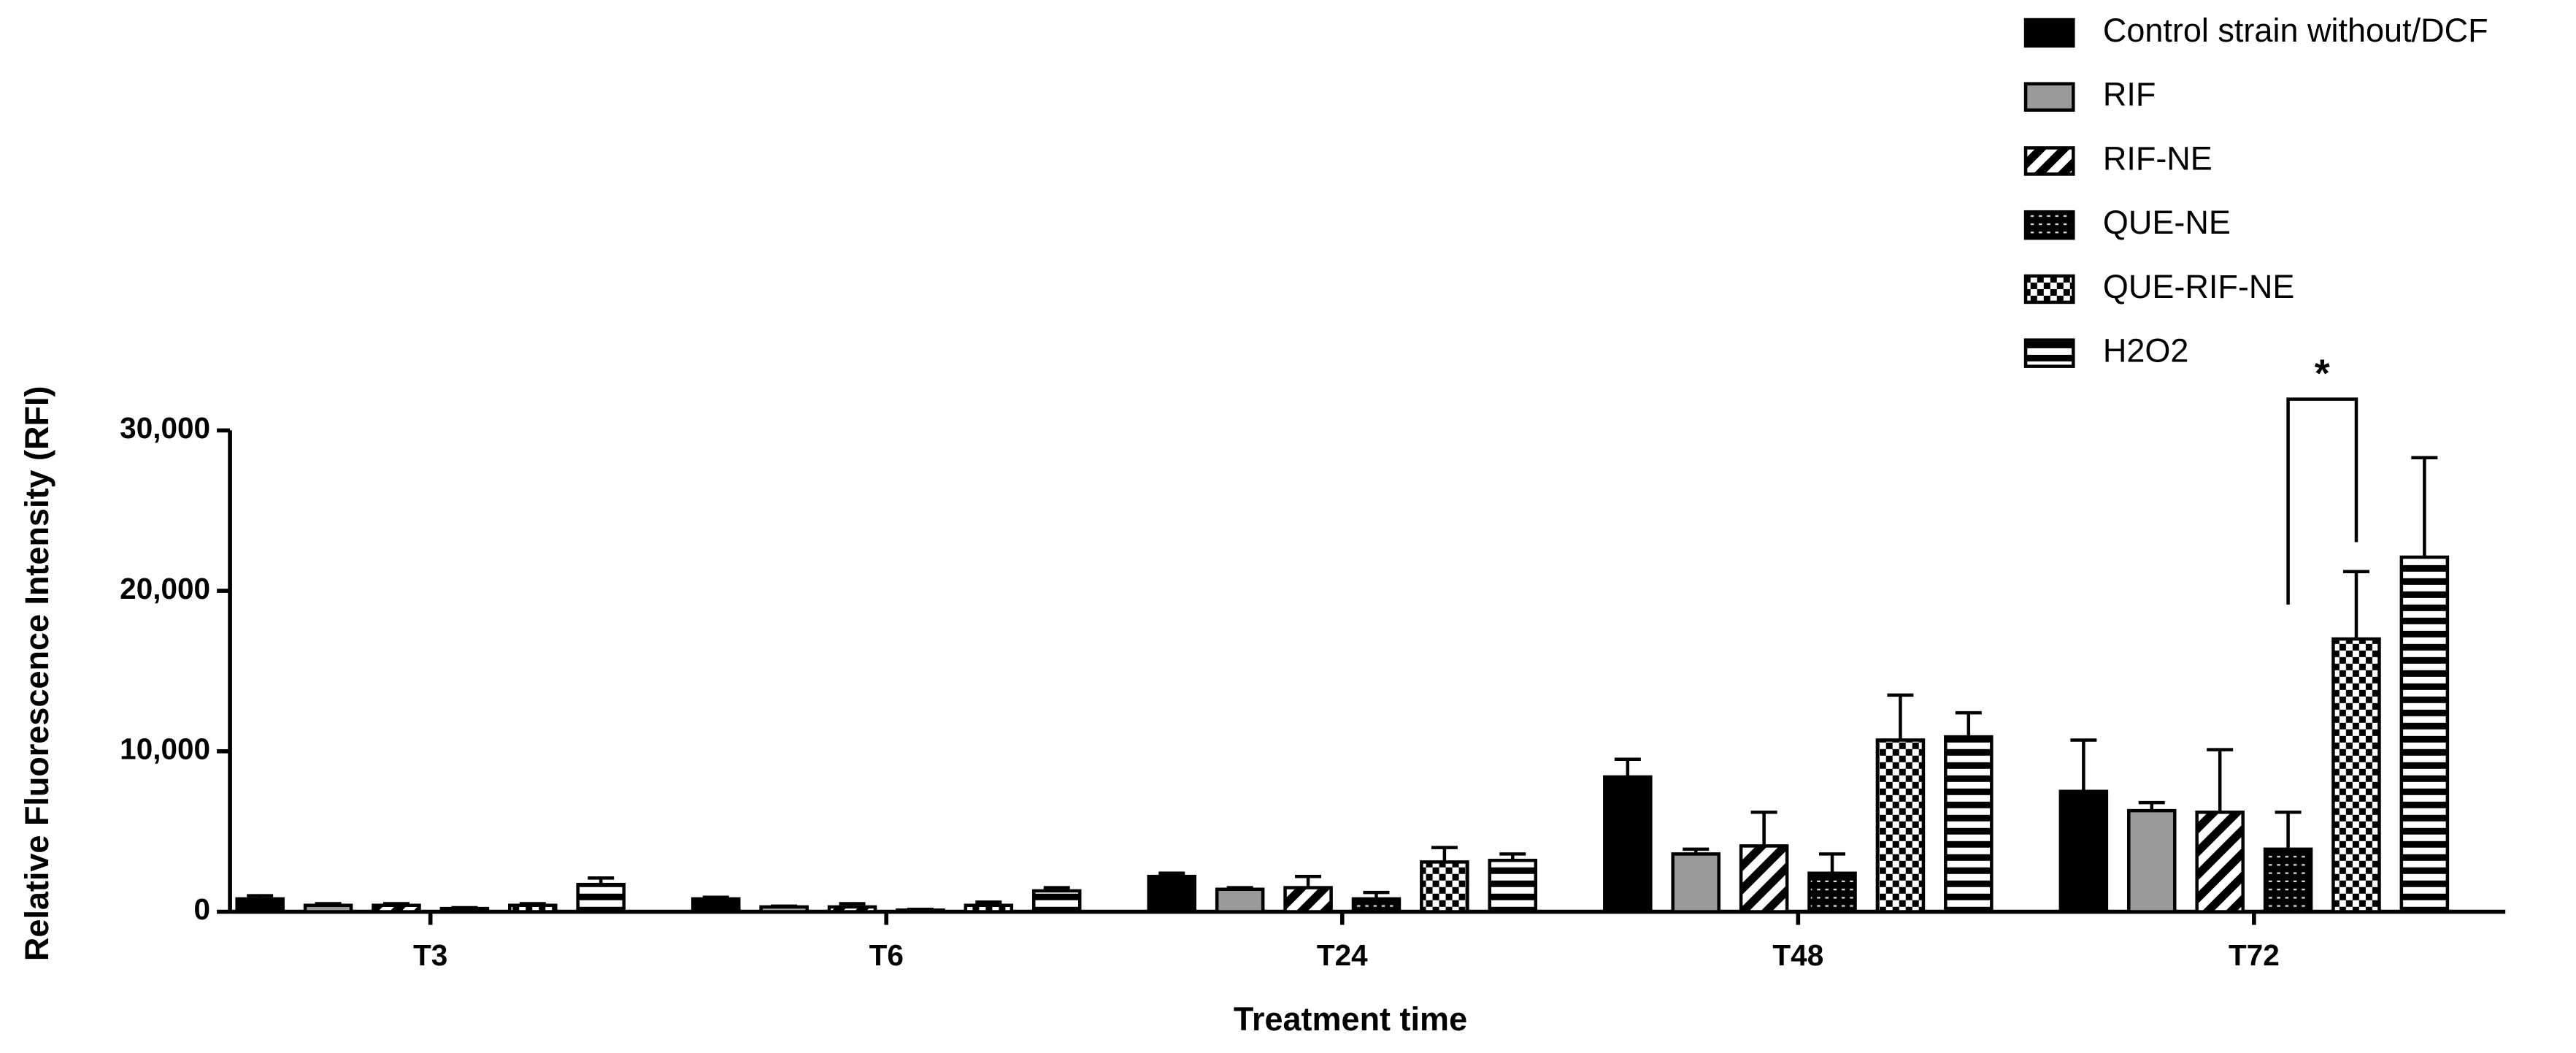  What do you see at coordinates (1797, 955) in the screenshot?
I see `x-tick-label: T48` at bounding box center [1797, 955].